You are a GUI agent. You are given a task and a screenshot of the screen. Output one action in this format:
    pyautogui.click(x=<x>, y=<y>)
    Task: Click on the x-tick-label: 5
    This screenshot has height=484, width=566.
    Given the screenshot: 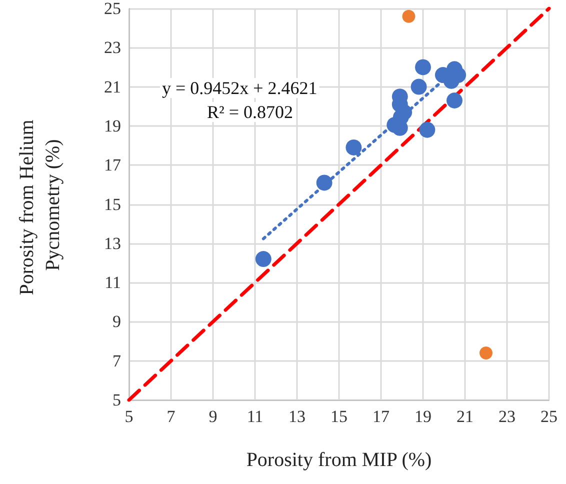 What is the action you would take?
    pyautogui.click(x=129, y=416)
    